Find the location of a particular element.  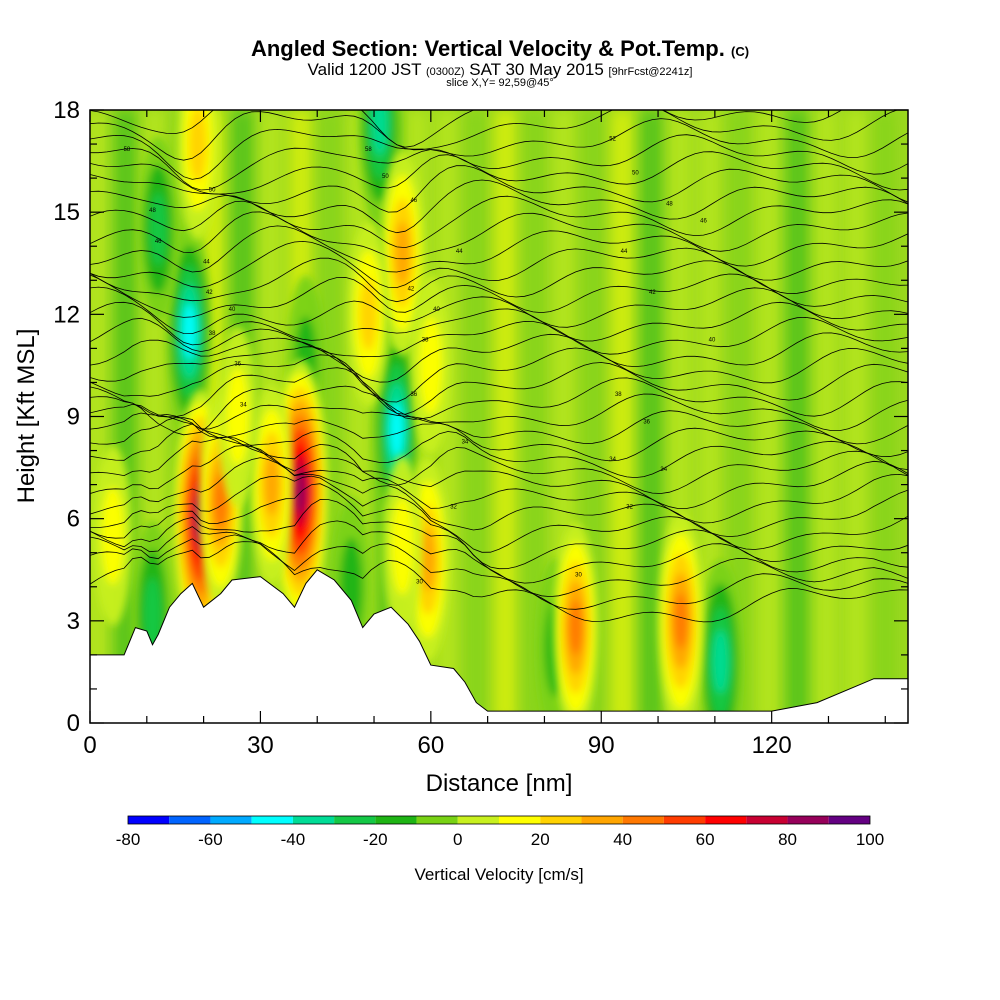

colorbar-tick-label: -20 is located at coordinates (375, 839).